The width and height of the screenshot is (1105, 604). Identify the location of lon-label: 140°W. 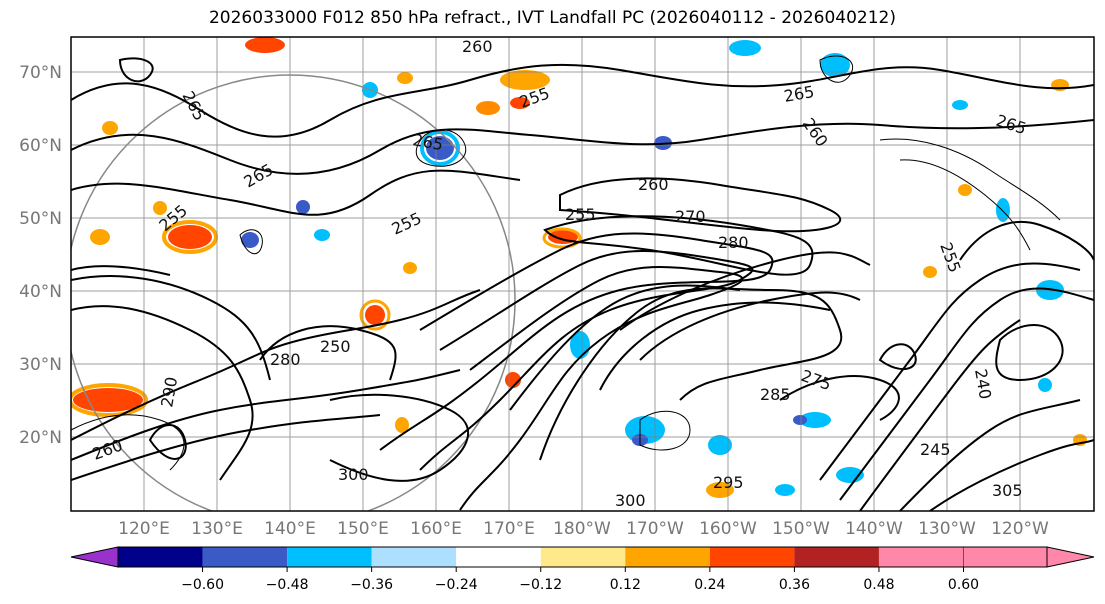
(874, 529).